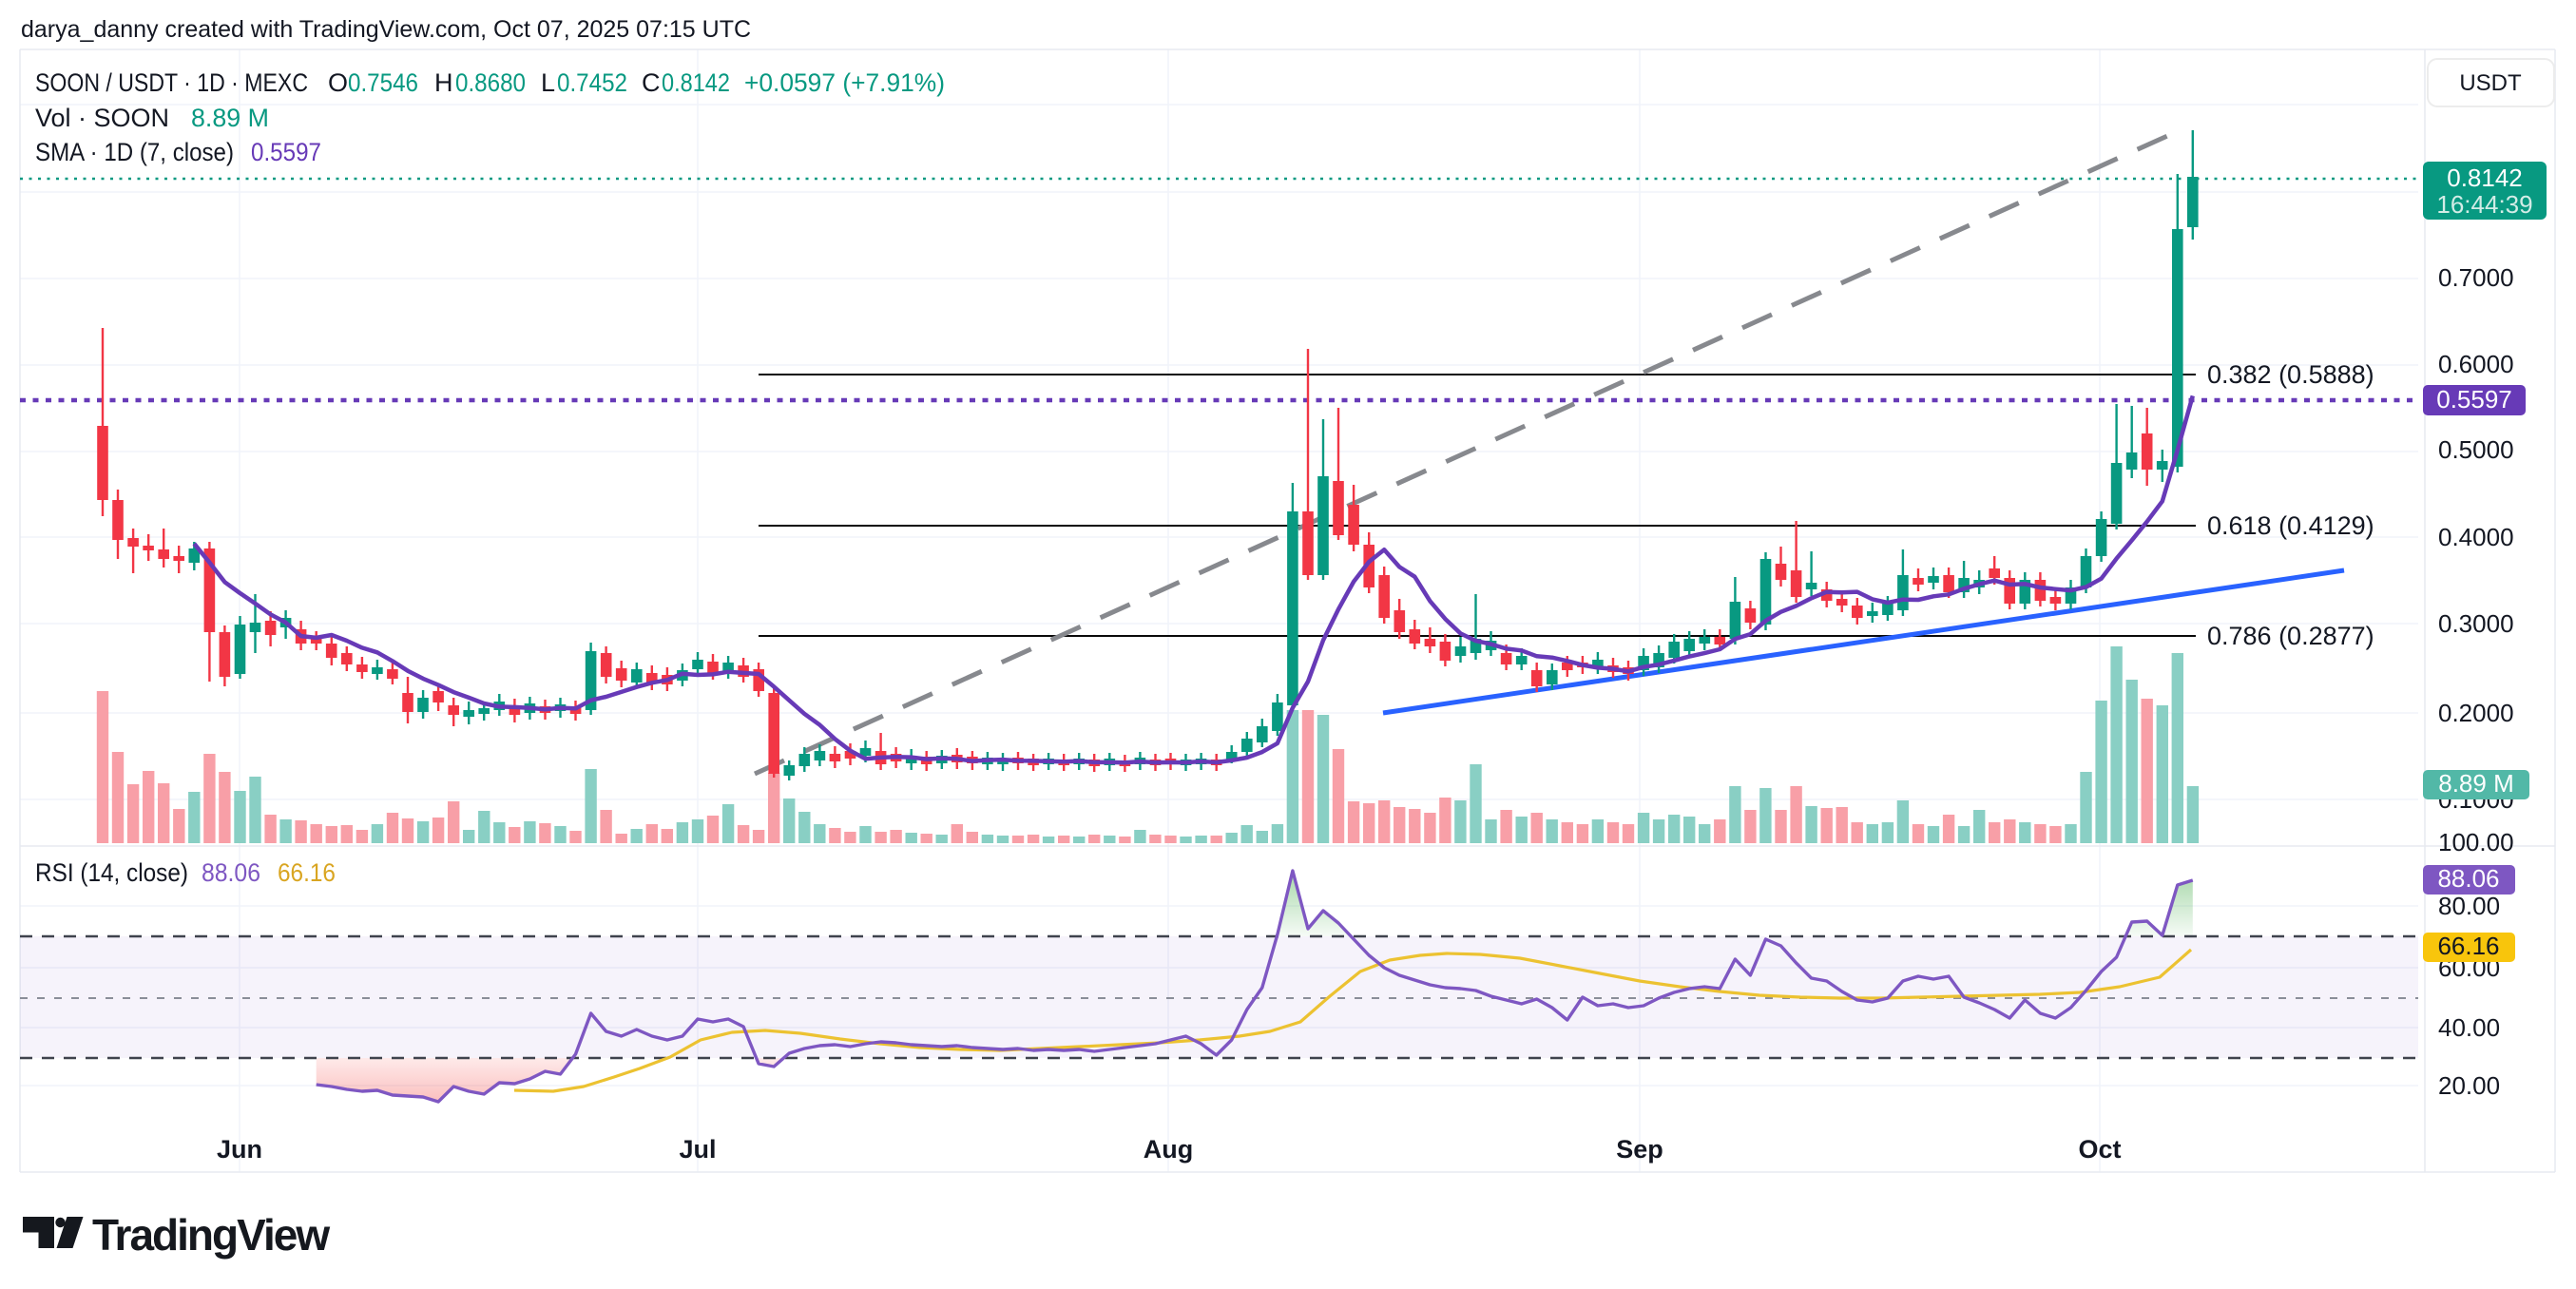 This screenshot has height=1289, width=2576. Describe the element at coordinates (112, 872) in the screenshot. I see `svg-text: RSI (14, close)` at that location.